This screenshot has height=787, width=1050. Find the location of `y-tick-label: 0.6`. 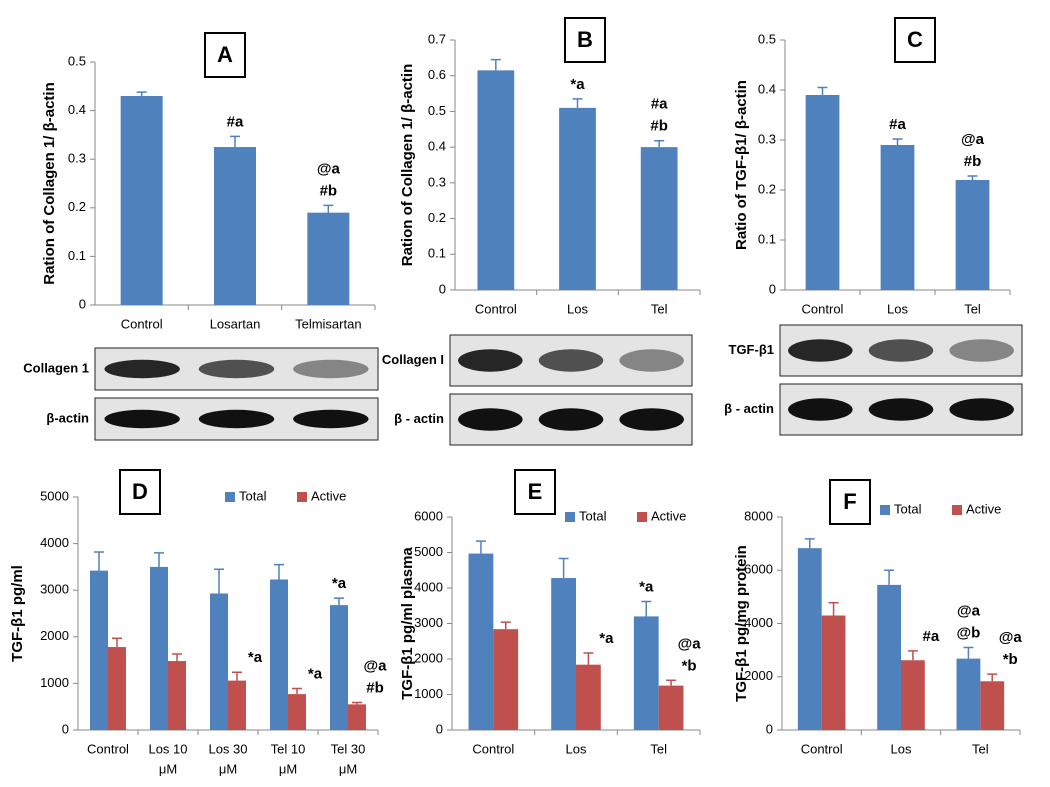

y-tick-label: 0.6 is located at coordinates (437, 74).